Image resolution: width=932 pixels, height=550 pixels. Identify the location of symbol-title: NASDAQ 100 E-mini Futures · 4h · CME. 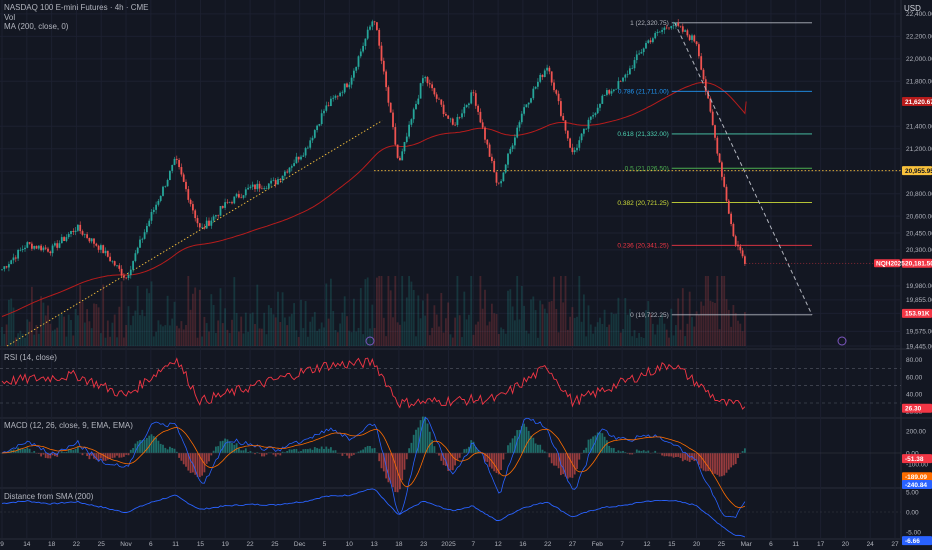
(76, 7).